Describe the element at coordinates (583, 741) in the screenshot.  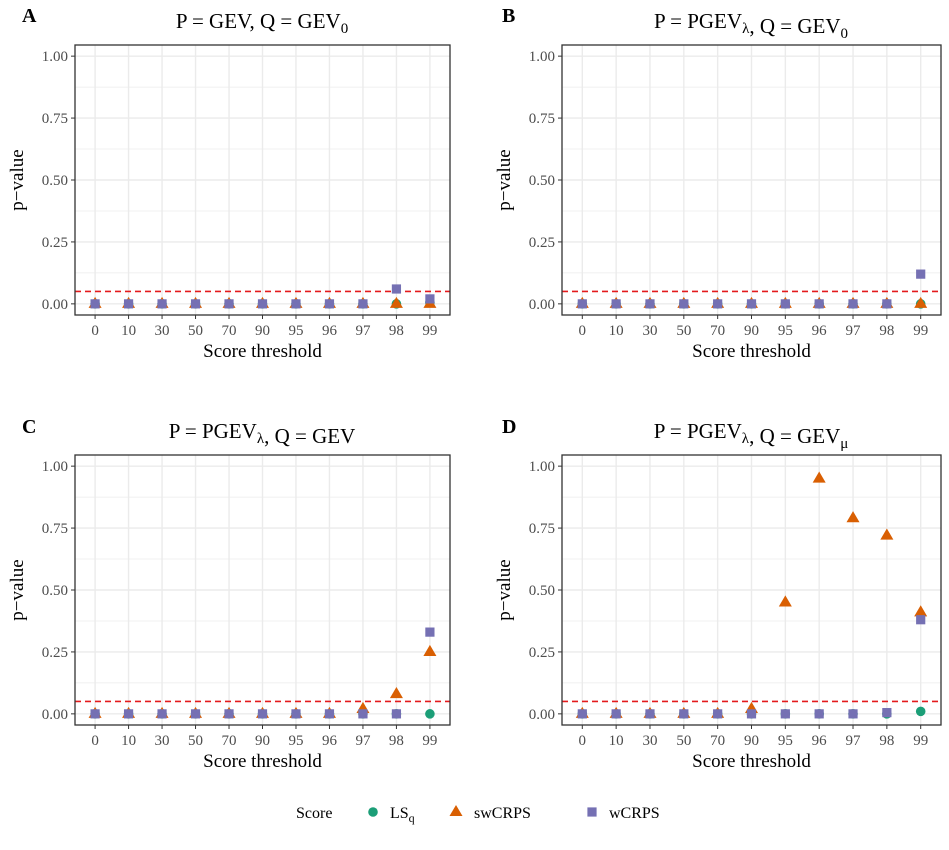
I see `x-tick-label: 0` at that location.